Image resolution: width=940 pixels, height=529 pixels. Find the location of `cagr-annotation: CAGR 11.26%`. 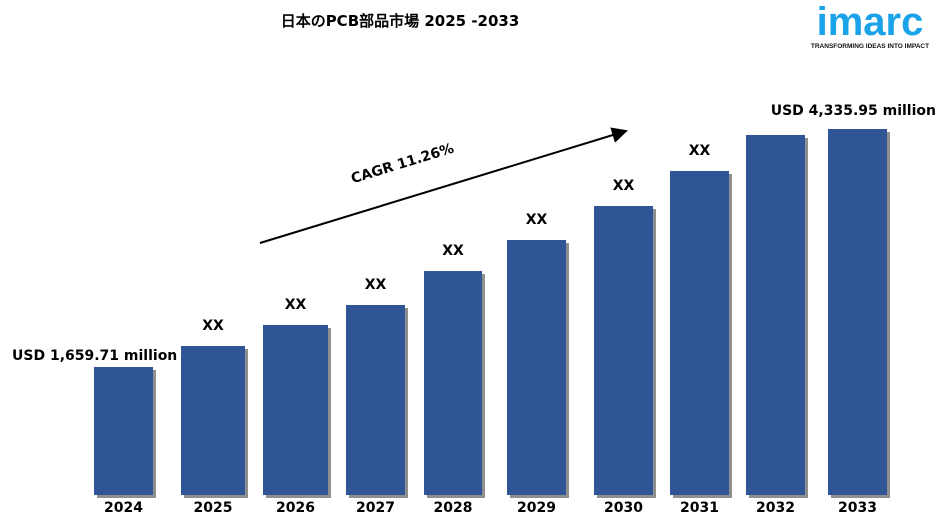

cagr-annotation: CAGR 11.26% is located at coordinates (402, 164).